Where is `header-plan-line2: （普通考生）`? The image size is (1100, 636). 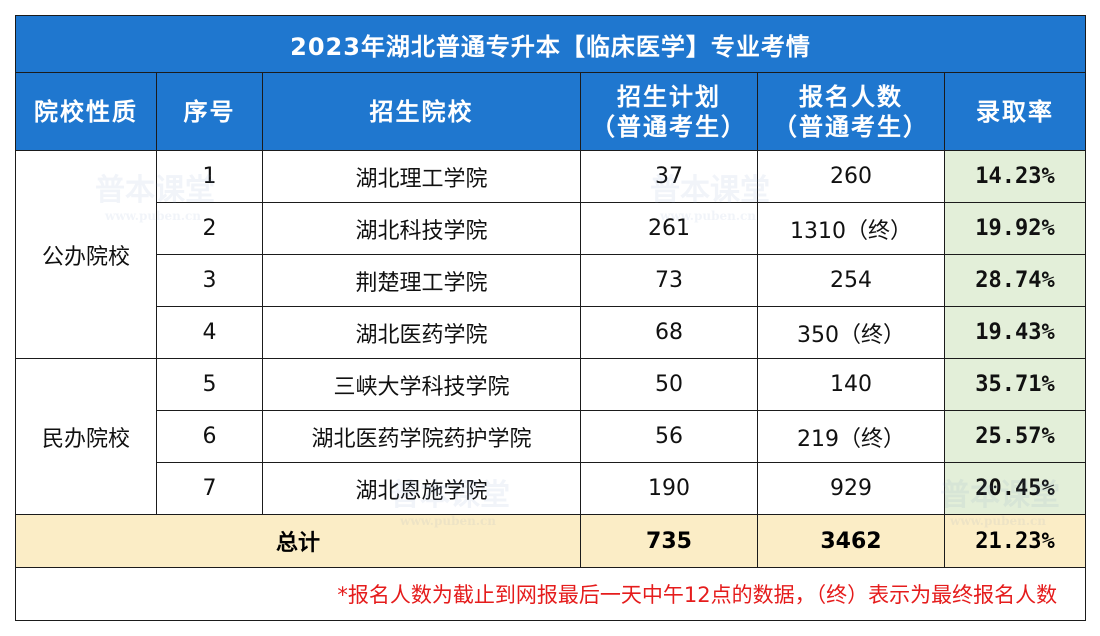
header-plan-line2: （普通考生） is located at coordinates (669, 126).